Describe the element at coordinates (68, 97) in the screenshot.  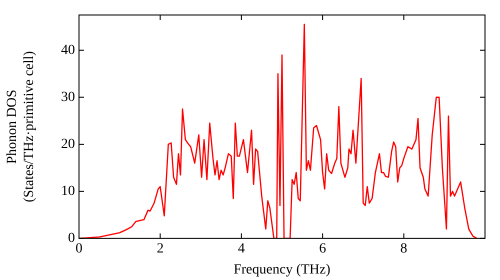
I see `y-tick-label: 30` at that location.